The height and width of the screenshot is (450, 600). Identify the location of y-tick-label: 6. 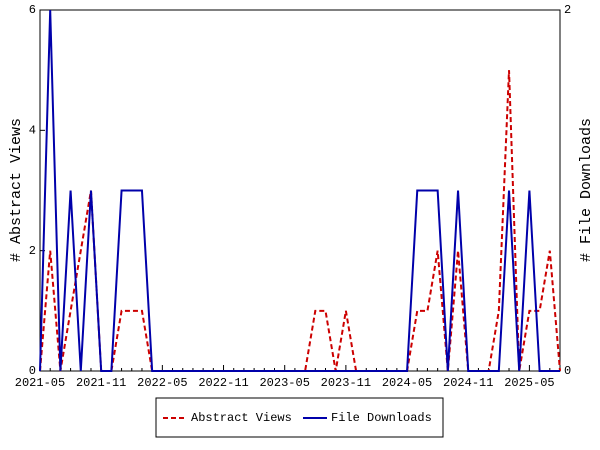
(32, 10).